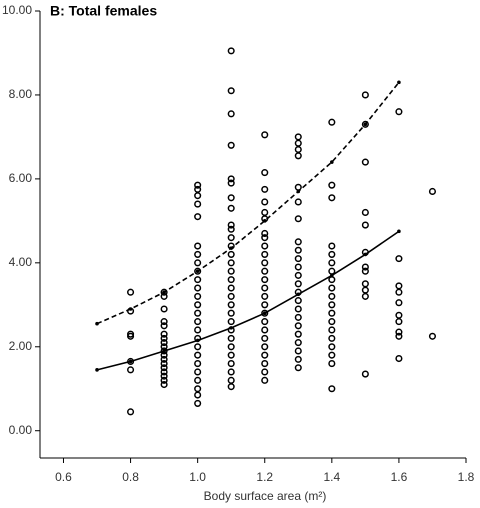 This screenshot has height=508, width=480. I want to click on y-tick-label: 8.00, so click(21, 94).